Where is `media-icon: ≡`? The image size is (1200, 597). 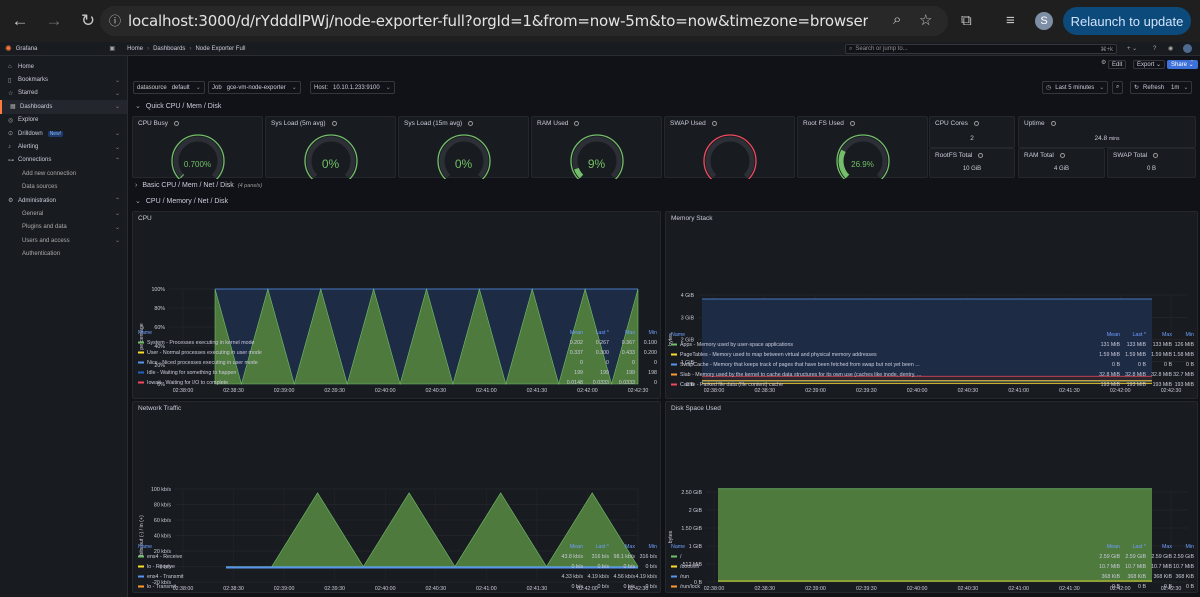 media-icon: ≡ is located at coordinates (1010, 20).